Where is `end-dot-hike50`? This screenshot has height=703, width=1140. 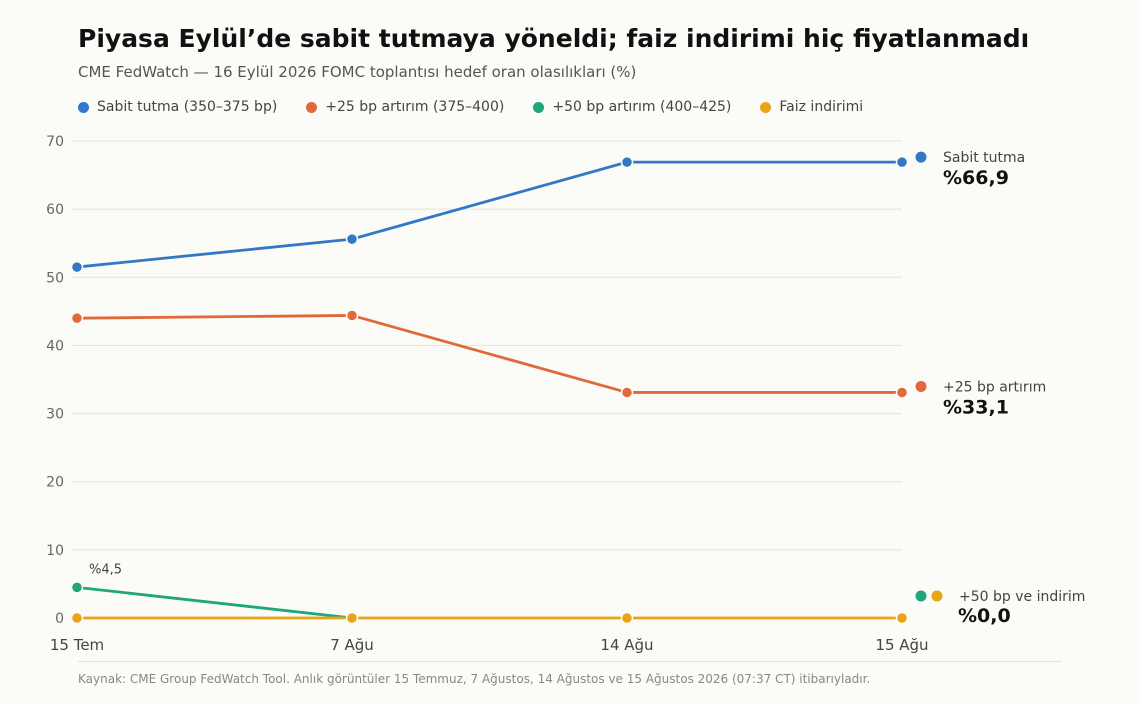 end-dot-hike50 is located at coordinates (921, 596).